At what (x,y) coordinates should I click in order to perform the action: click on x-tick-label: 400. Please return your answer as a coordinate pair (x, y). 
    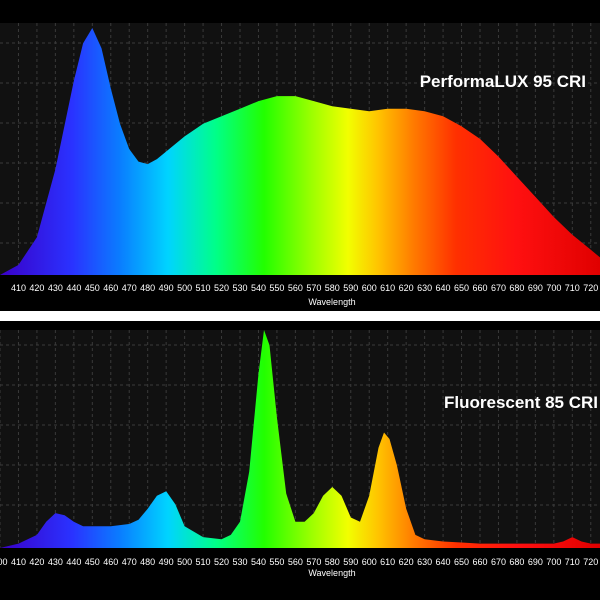
    Looking at the image, I should click on (4, 562).